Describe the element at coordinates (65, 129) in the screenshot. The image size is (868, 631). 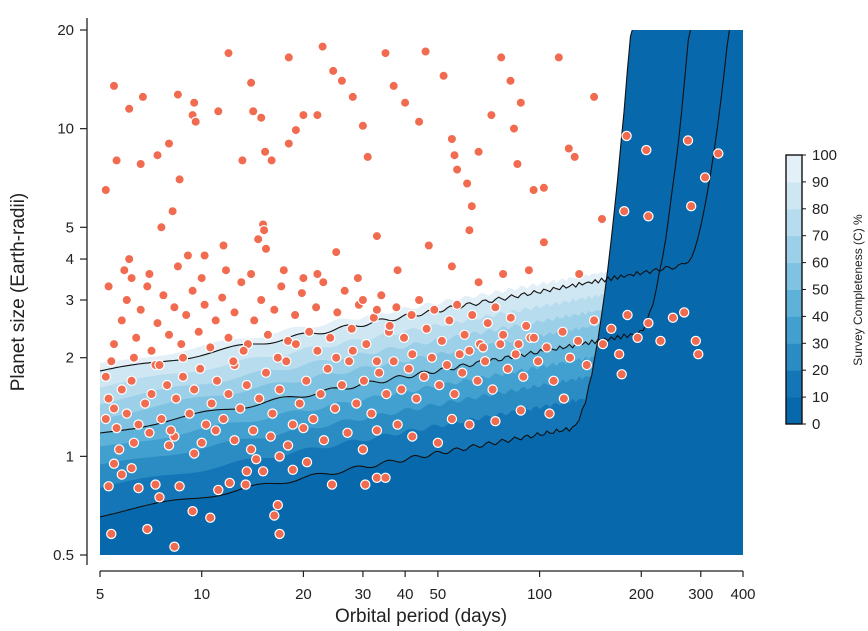
I see `y-tick-label: 10` at that location.